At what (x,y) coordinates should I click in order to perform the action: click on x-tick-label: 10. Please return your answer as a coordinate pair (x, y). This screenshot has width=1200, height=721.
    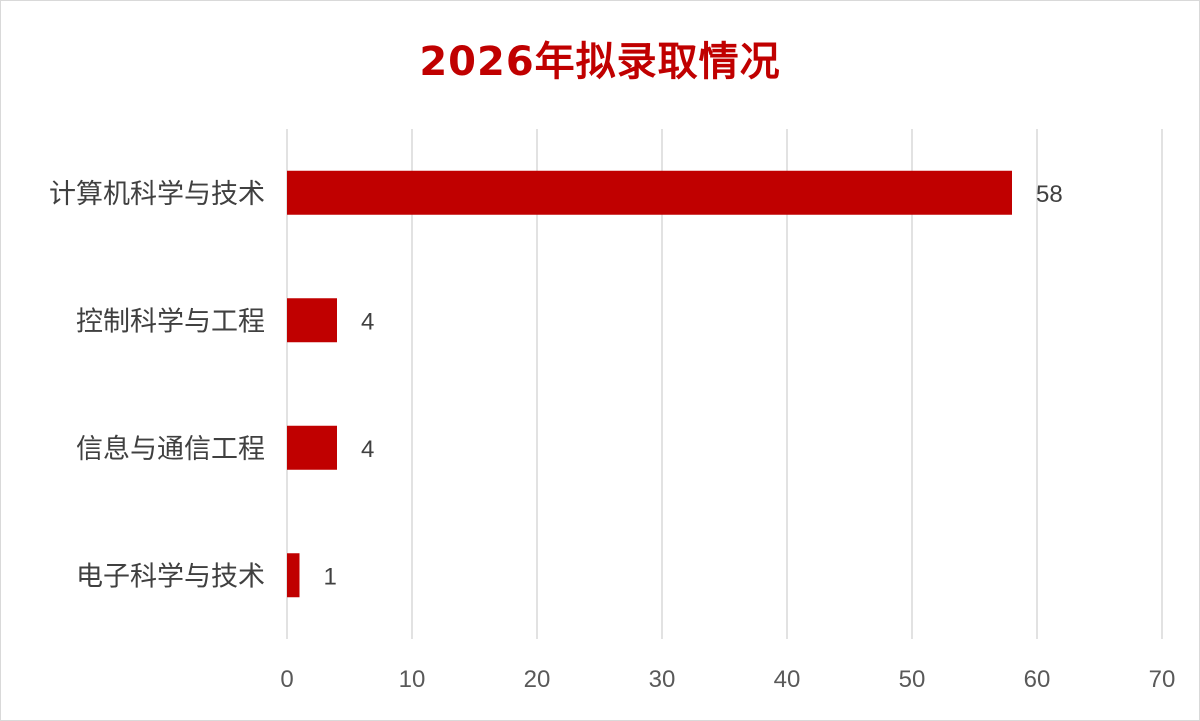
    Looking at the image, I should click on (412, 679).